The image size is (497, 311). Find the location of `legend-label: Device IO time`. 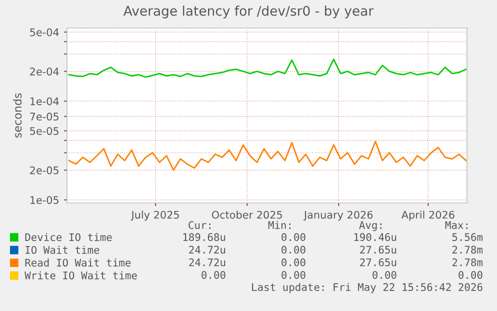

legend-label: Device IO time is located at coordinates (68, 237).